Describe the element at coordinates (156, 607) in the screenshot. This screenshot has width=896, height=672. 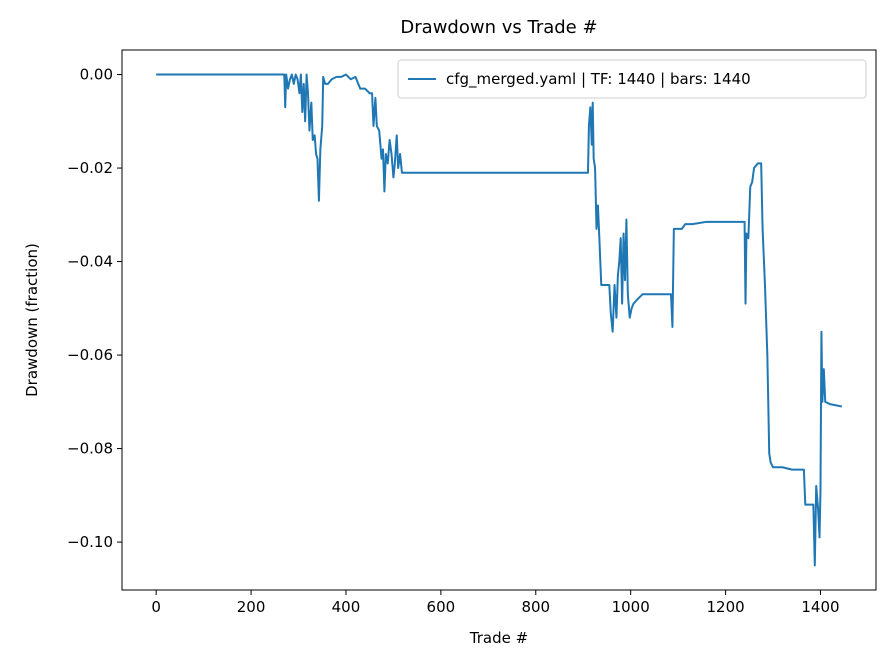
I see `x-tick-label: 0` at that location.